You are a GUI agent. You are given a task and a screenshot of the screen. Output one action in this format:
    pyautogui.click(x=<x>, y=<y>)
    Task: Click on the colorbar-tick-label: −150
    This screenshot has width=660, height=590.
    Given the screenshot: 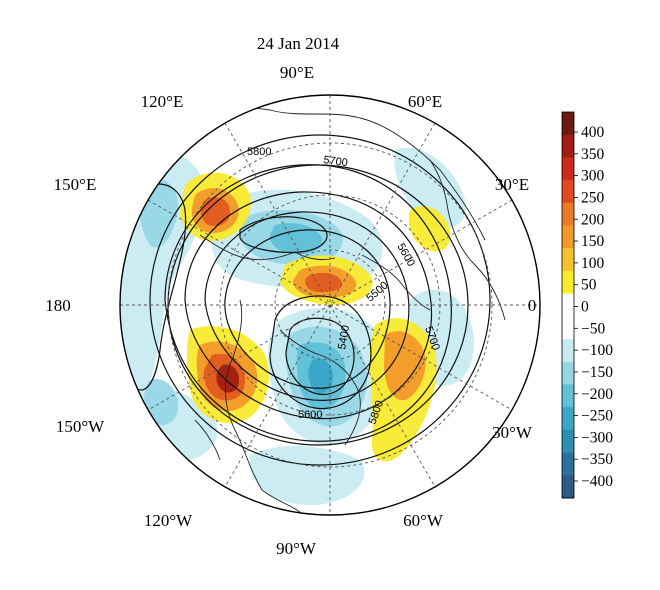 What is the action you would take?
    pyautogui.click(x=597, y=372)
    